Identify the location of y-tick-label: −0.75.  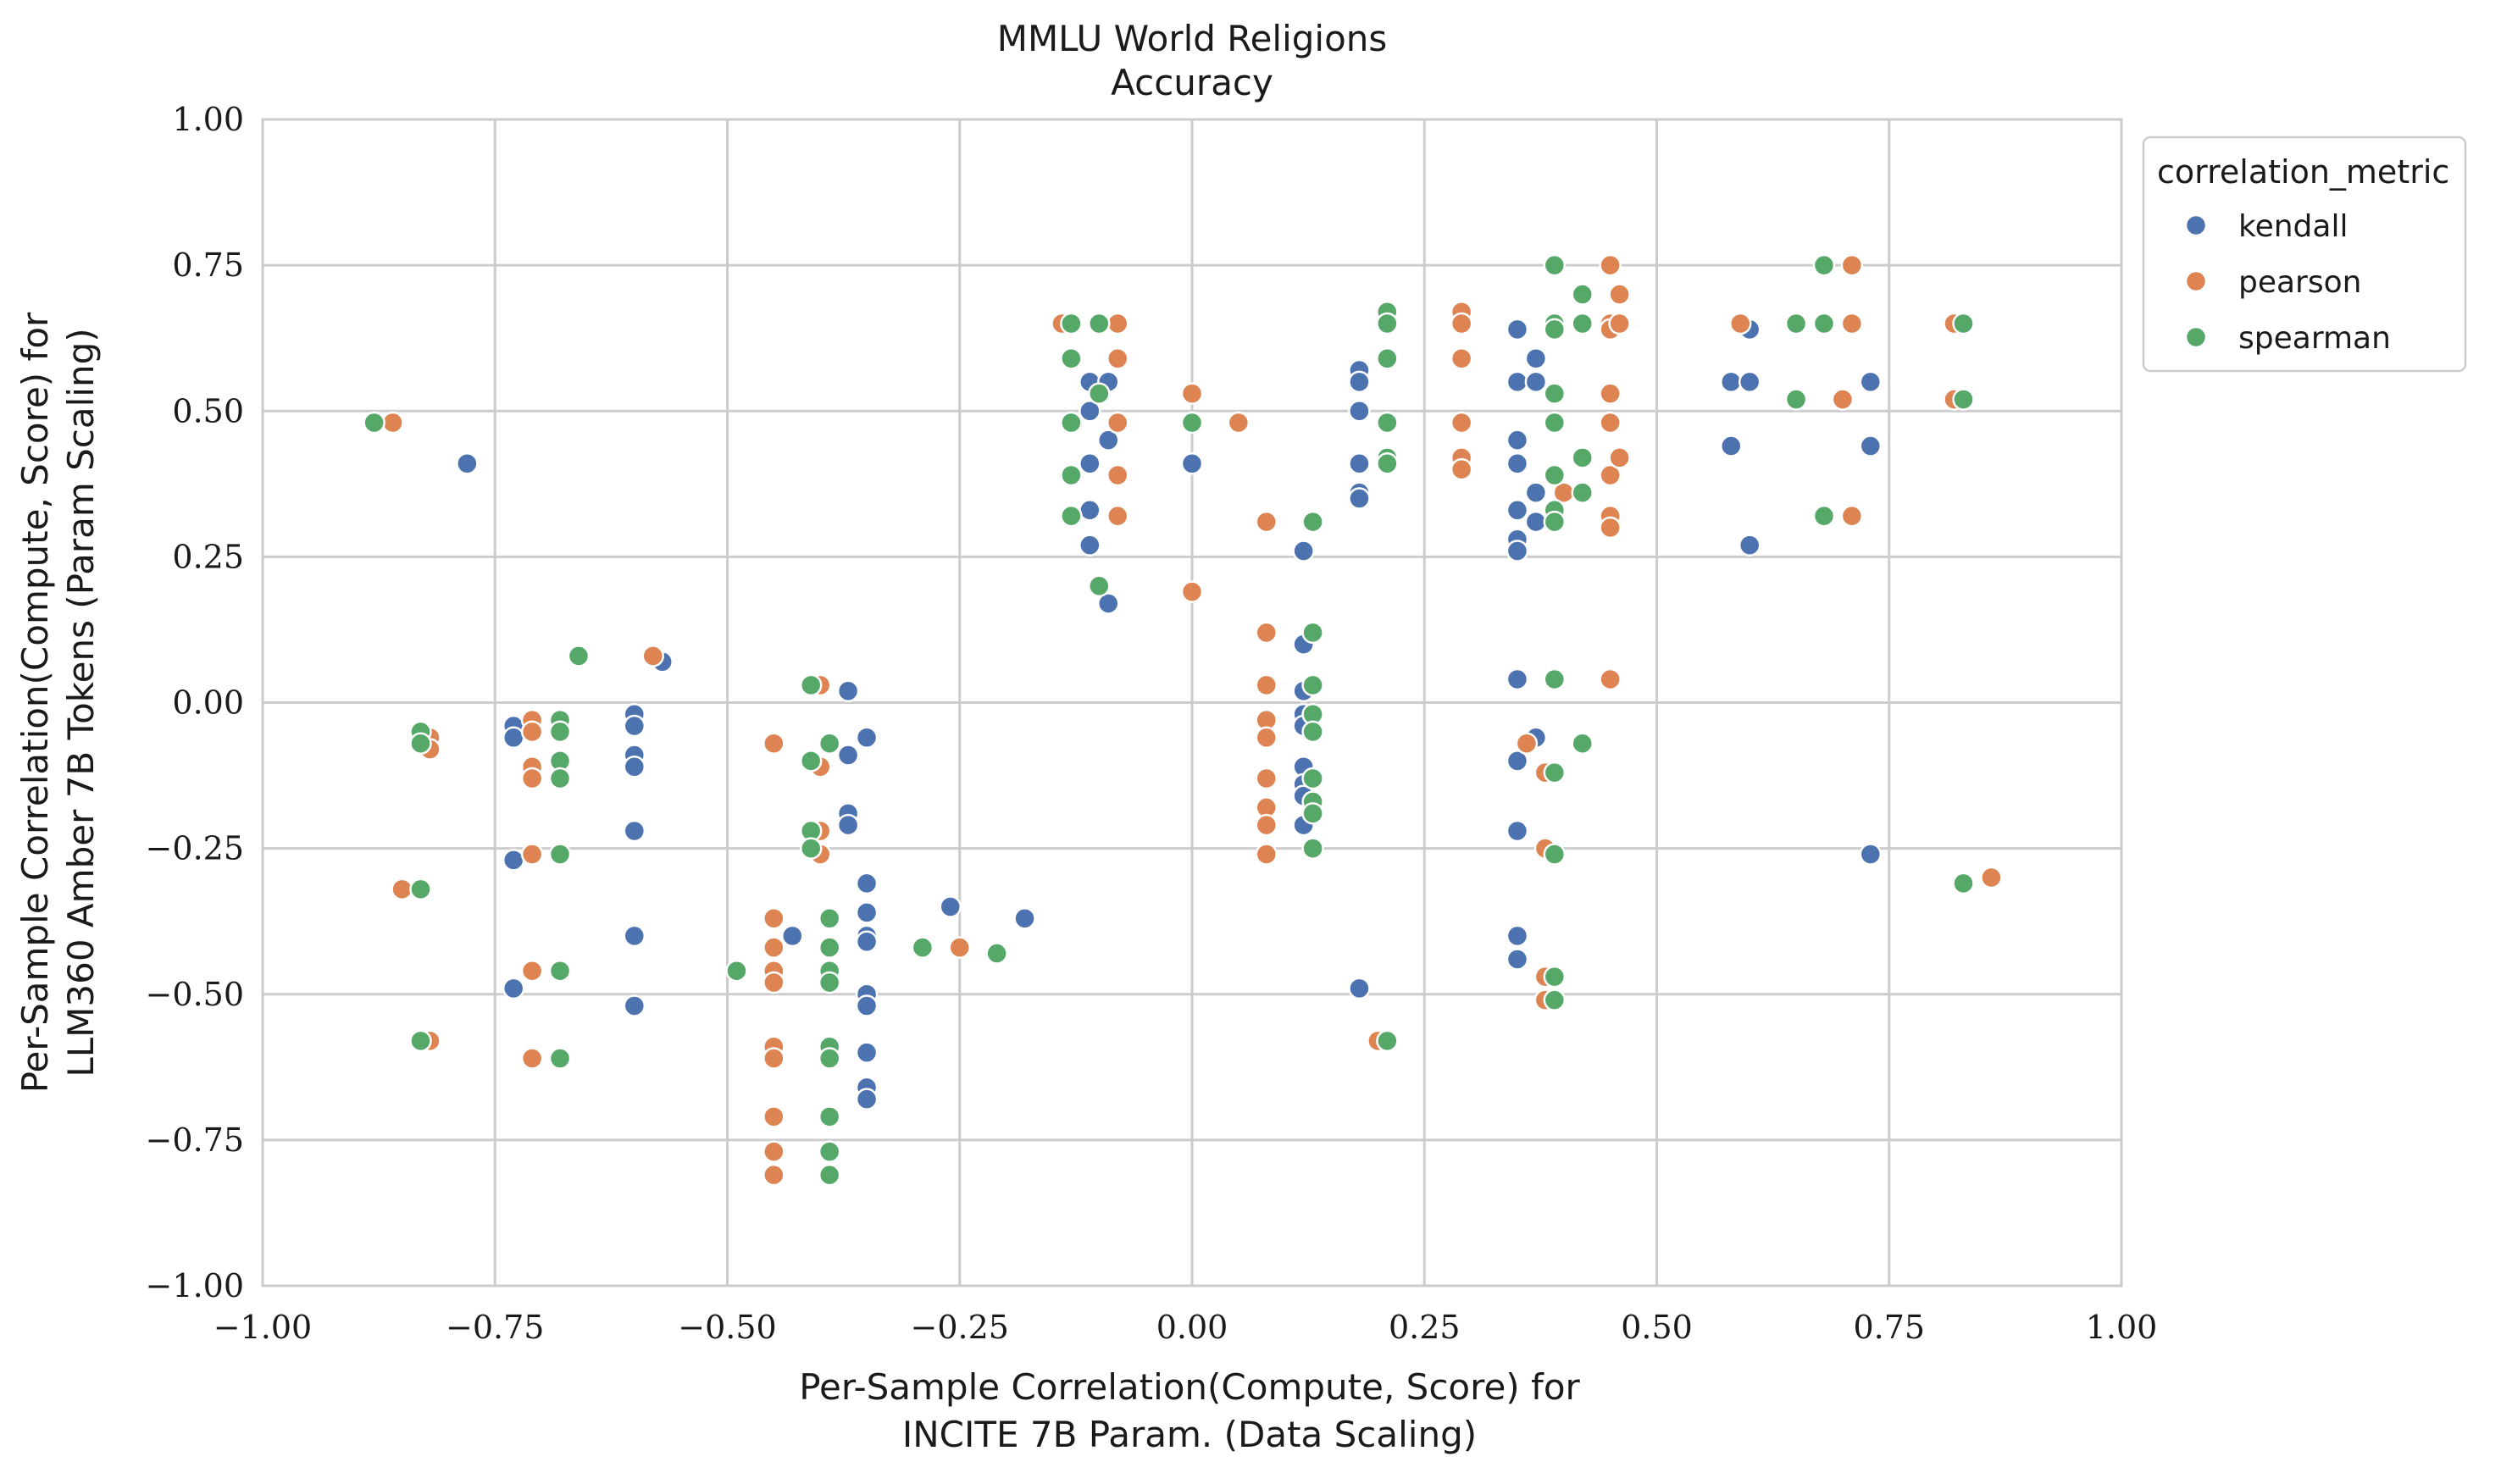
(195, 1140).